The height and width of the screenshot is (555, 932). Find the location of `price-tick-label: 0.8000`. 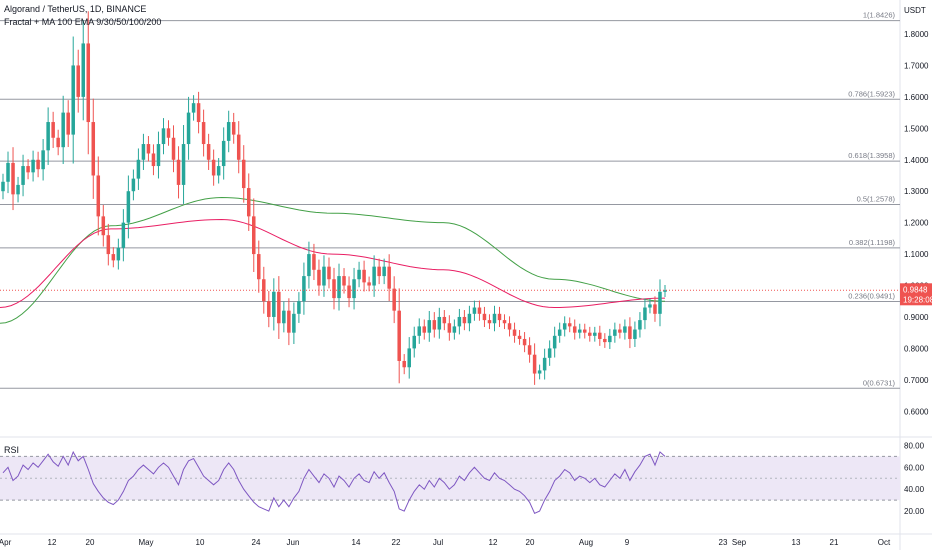

price-tick-label: 0.8000 is located at coordinates (916, 348).